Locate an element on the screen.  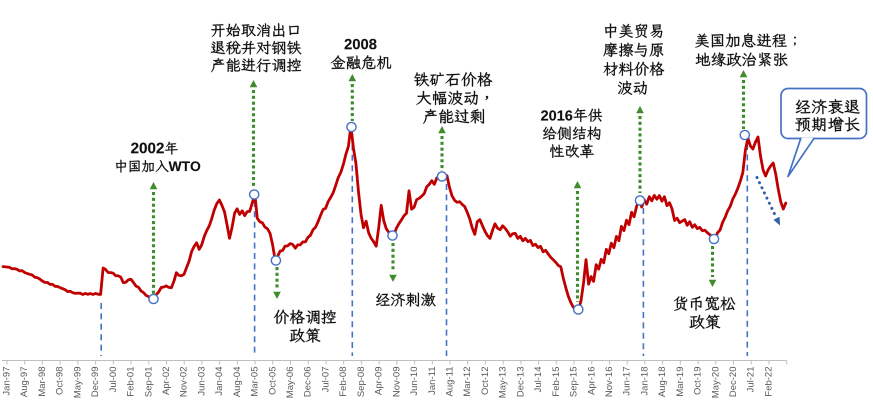
svg-text: Feb-22 is located at coordinates (769, 382).